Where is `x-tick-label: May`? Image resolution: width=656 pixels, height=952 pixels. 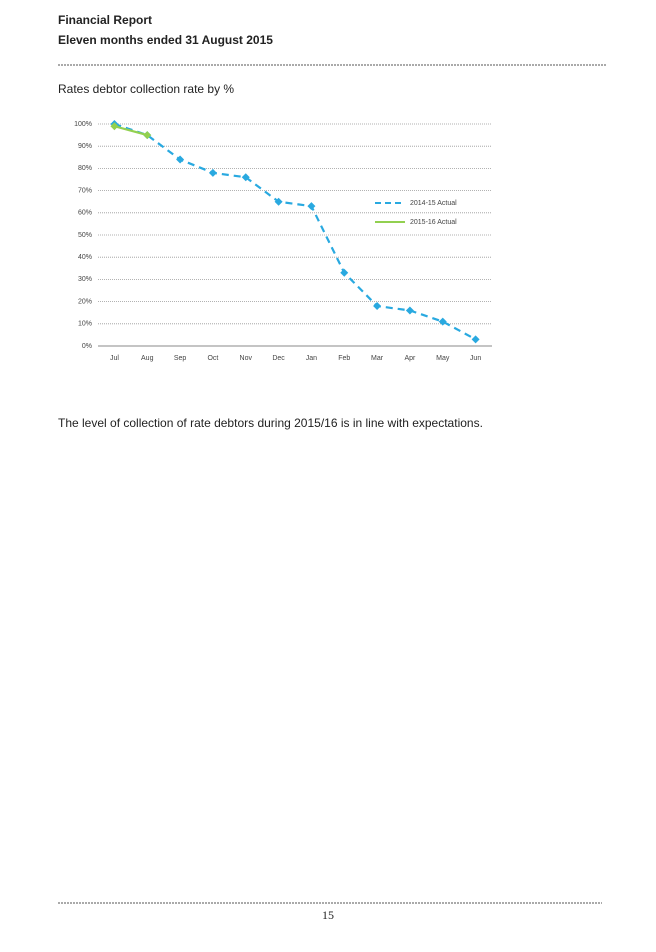
x-tick-label: May is located at coordinates (443, 358).